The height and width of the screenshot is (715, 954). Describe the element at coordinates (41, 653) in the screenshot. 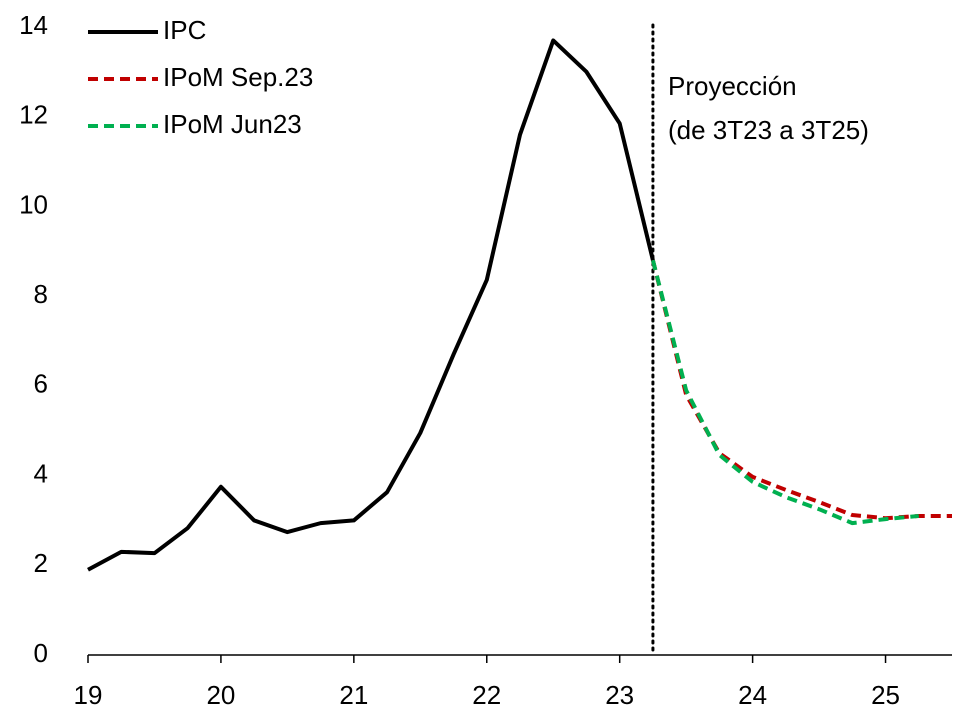

I see `y-tick-label: 0` at that location.